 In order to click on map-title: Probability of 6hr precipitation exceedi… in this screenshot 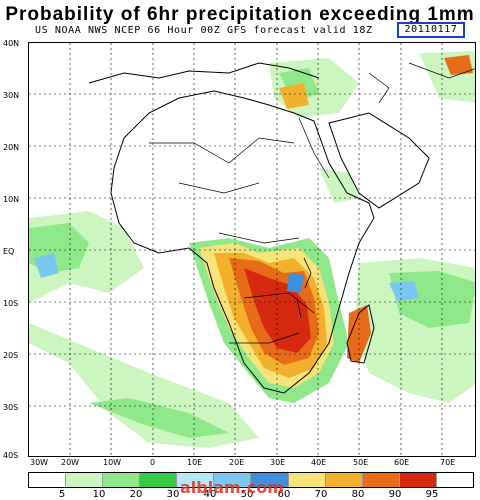, I will do `click(240, 14)`.